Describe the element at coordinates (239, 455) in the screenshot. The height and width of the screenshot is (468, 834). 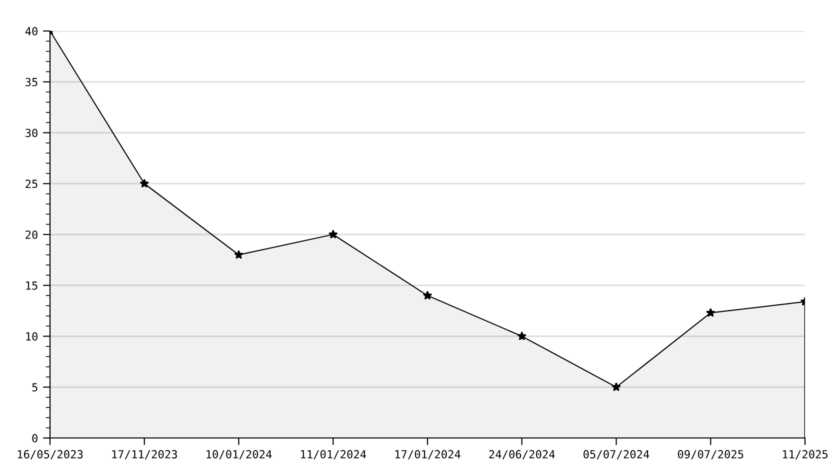
I see `x-tick-label: 10/01/2024` at that location.